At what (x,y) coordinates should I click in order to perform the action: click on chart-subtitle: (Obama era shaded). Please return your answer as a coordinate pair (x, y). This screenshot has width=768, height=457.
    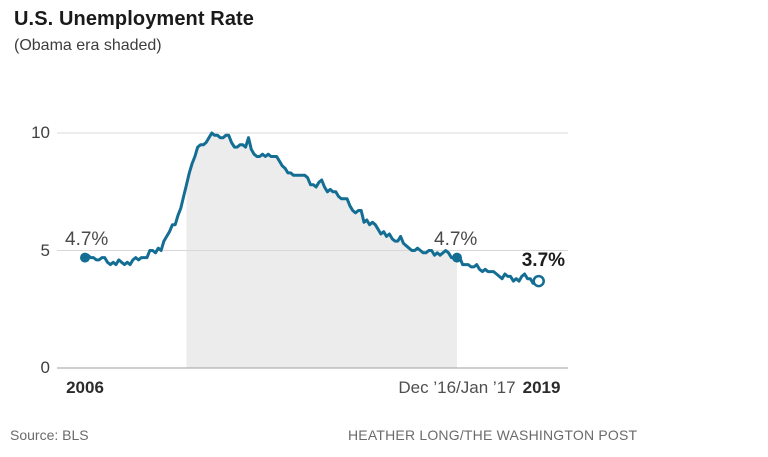
    Looking at the image, I should click on (88, 45).